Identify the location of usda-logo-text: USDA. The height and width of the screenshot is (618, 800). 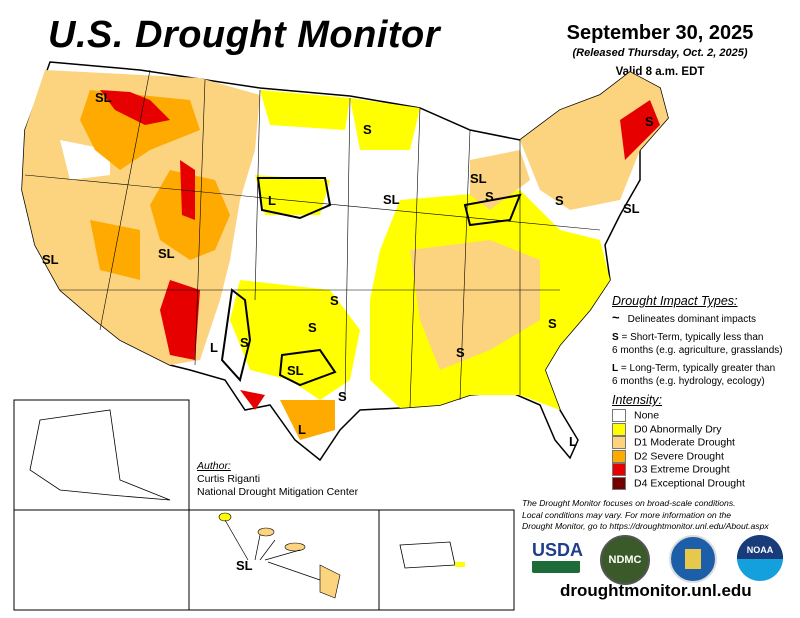
(558, 550).